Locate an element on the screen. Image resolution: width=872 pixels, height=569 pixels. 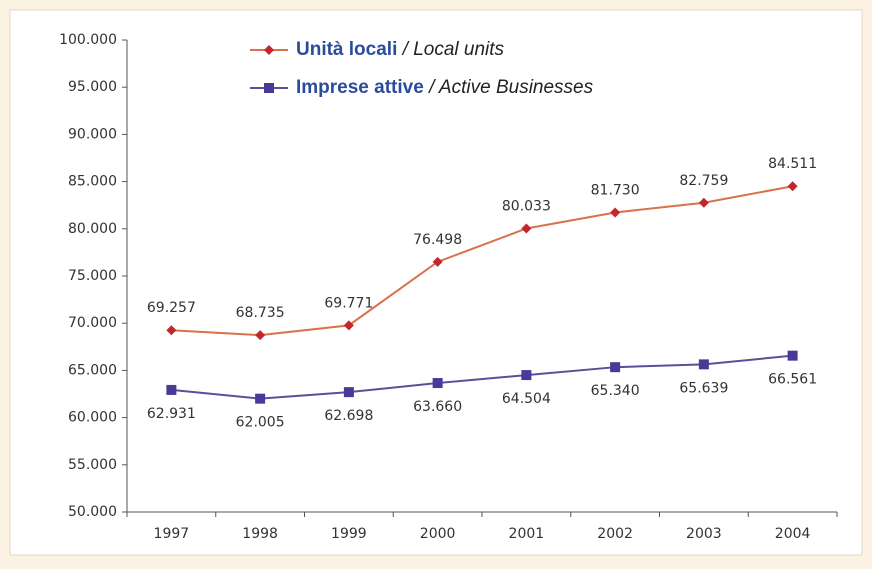
series-line is located at coordinates (482, 377).